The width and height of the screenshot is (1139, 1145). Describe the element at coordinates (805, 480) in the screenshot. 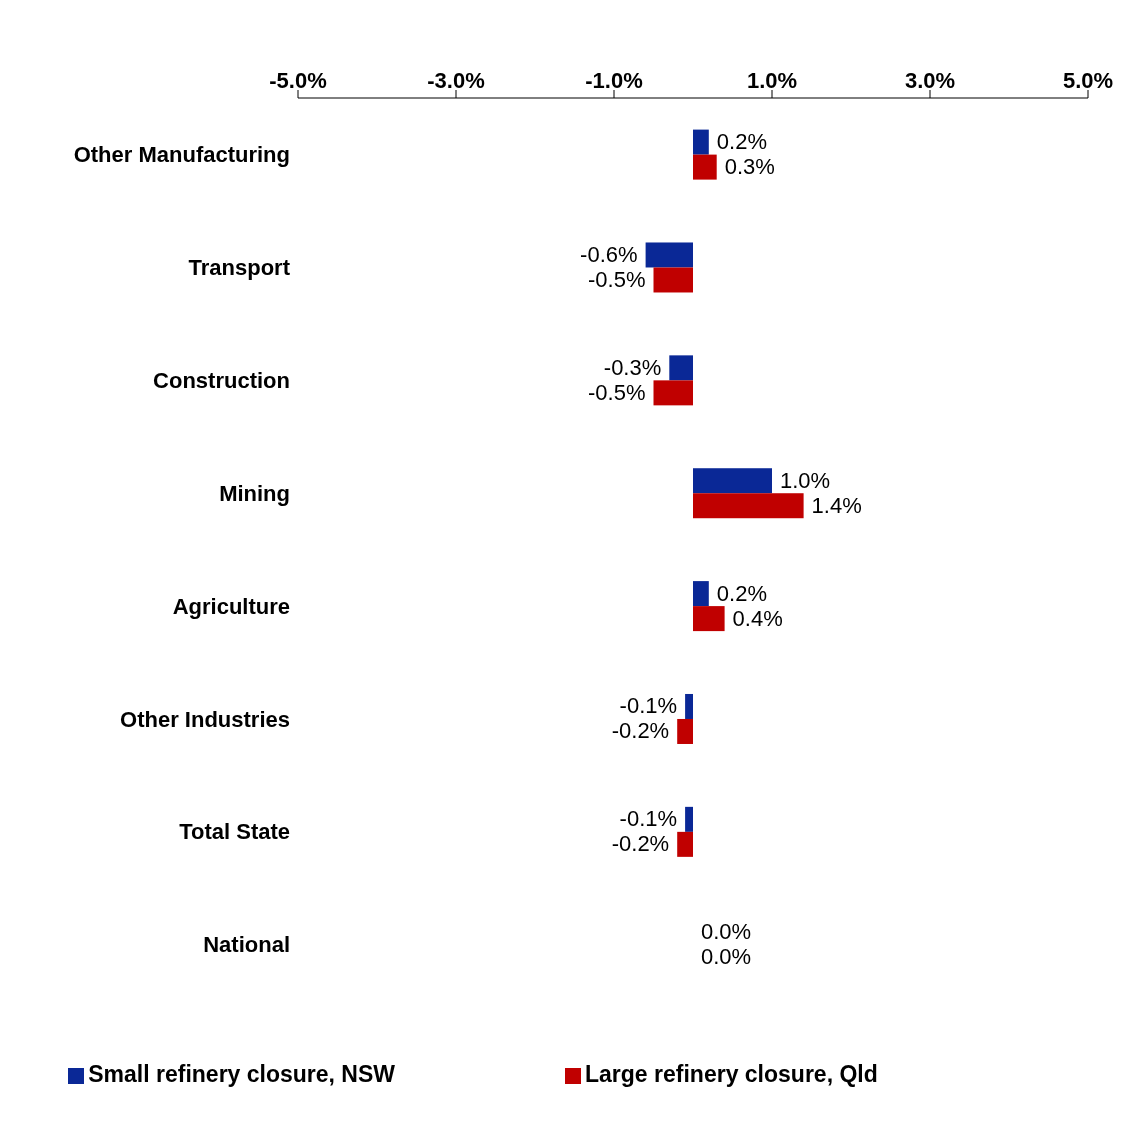

I see `data-label: 1.0%` at that location.